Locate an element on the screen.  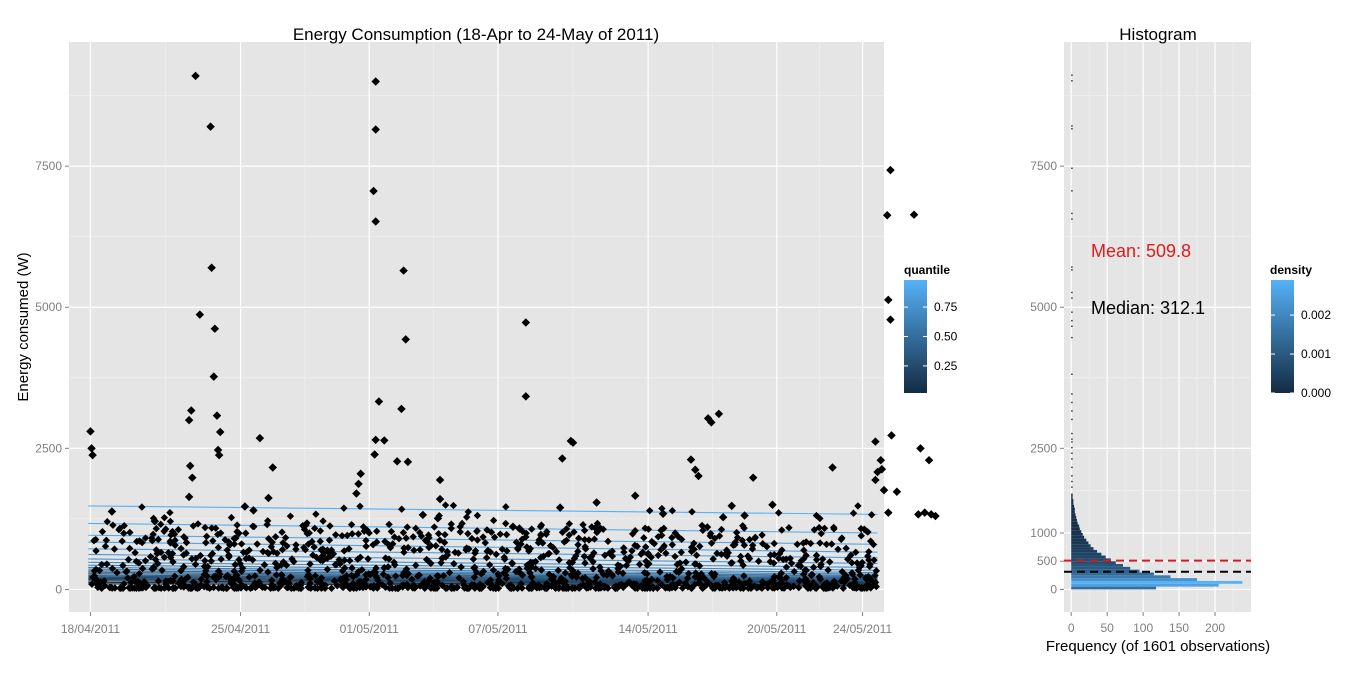
histogram-x-axis-label: Frequency (of 1601 observations) is located at coordinates (1158, 646).